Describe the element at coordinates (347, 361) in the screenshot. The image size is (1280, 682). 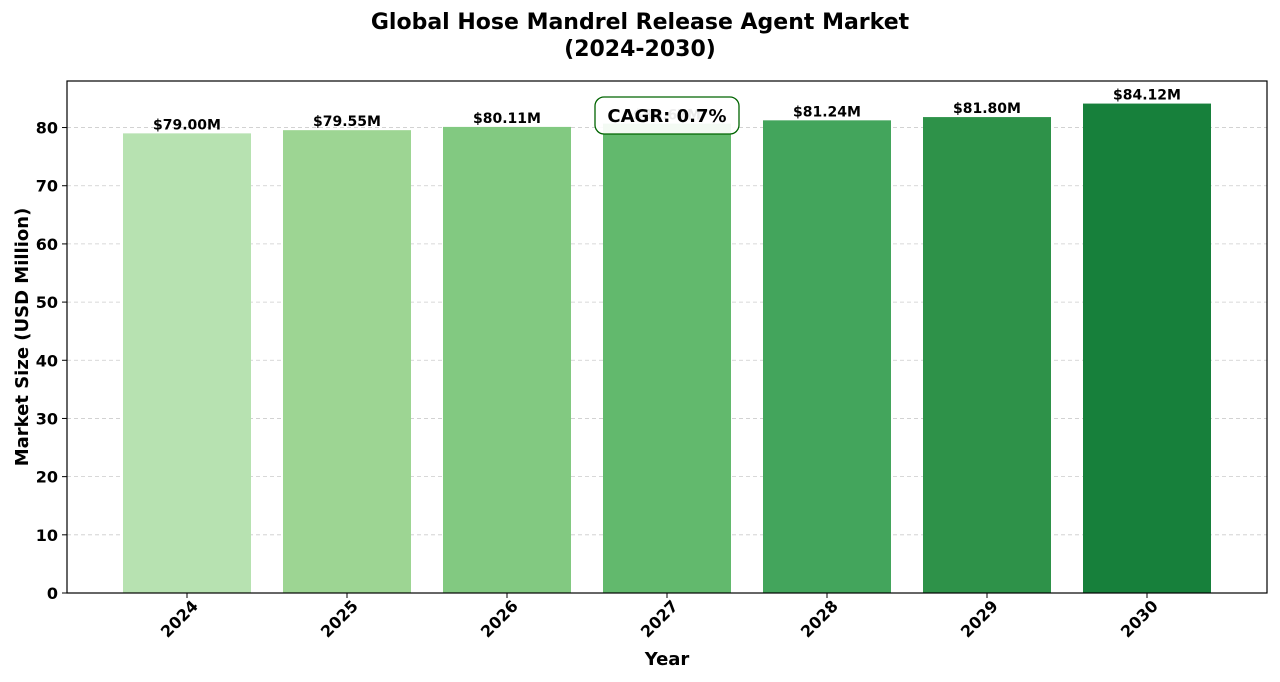
I see `bar-2025` at that location.